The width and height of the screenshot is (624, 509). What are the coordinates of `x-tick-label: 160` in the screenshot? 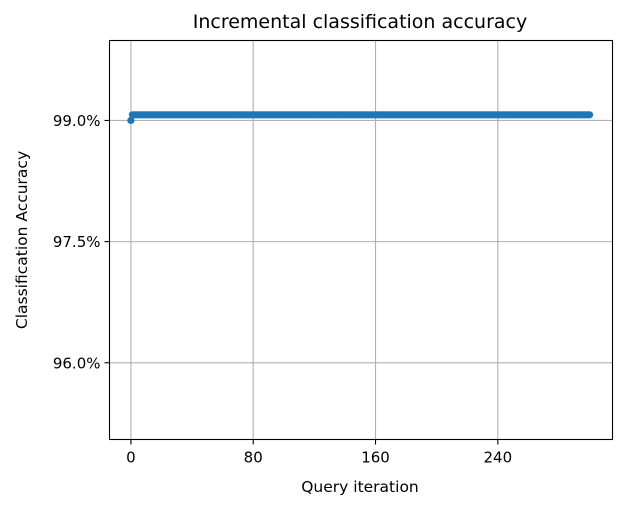 It's located at (375, 458).